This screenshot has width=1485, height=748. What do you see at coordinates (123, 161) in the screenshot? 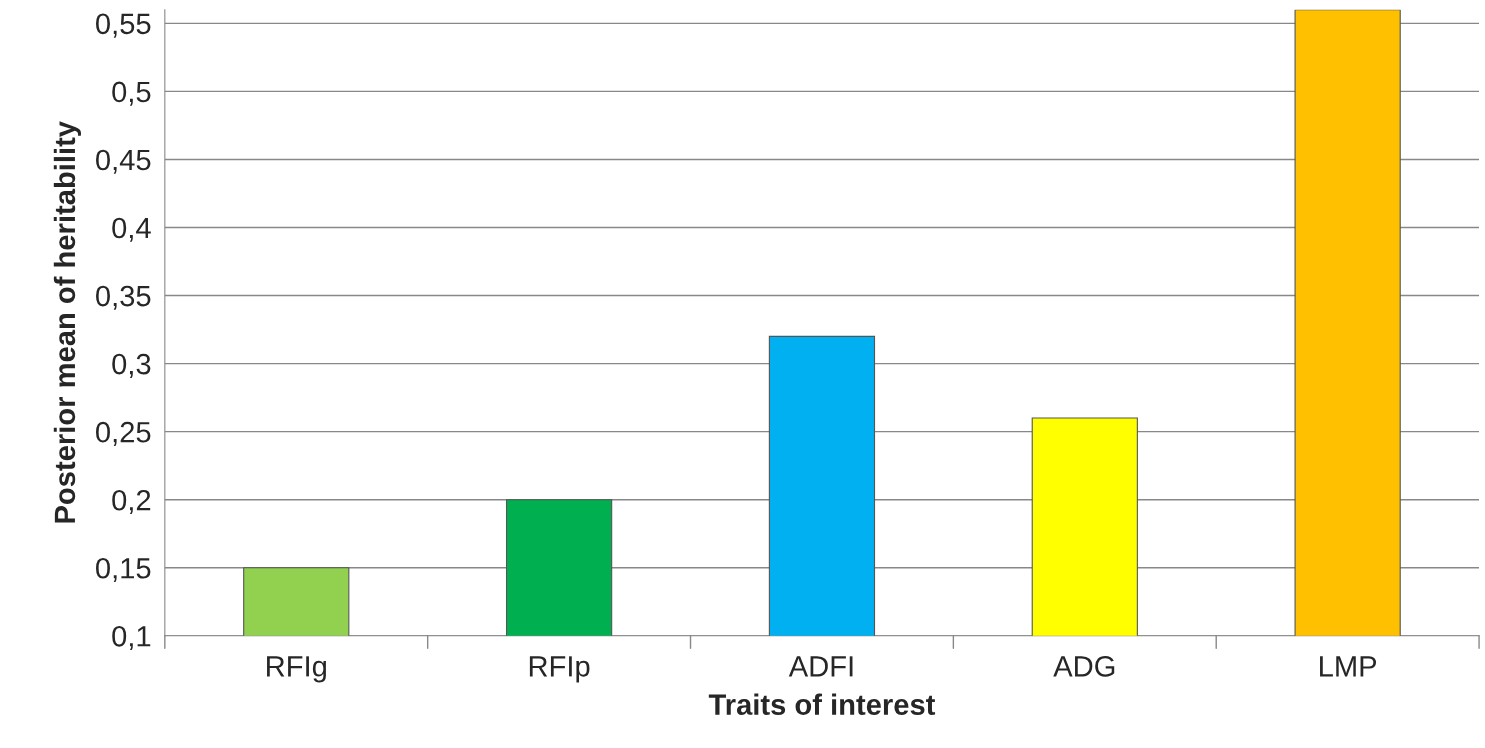
I see `y-tick-label: 0,45` at bounding box center [123, 161].